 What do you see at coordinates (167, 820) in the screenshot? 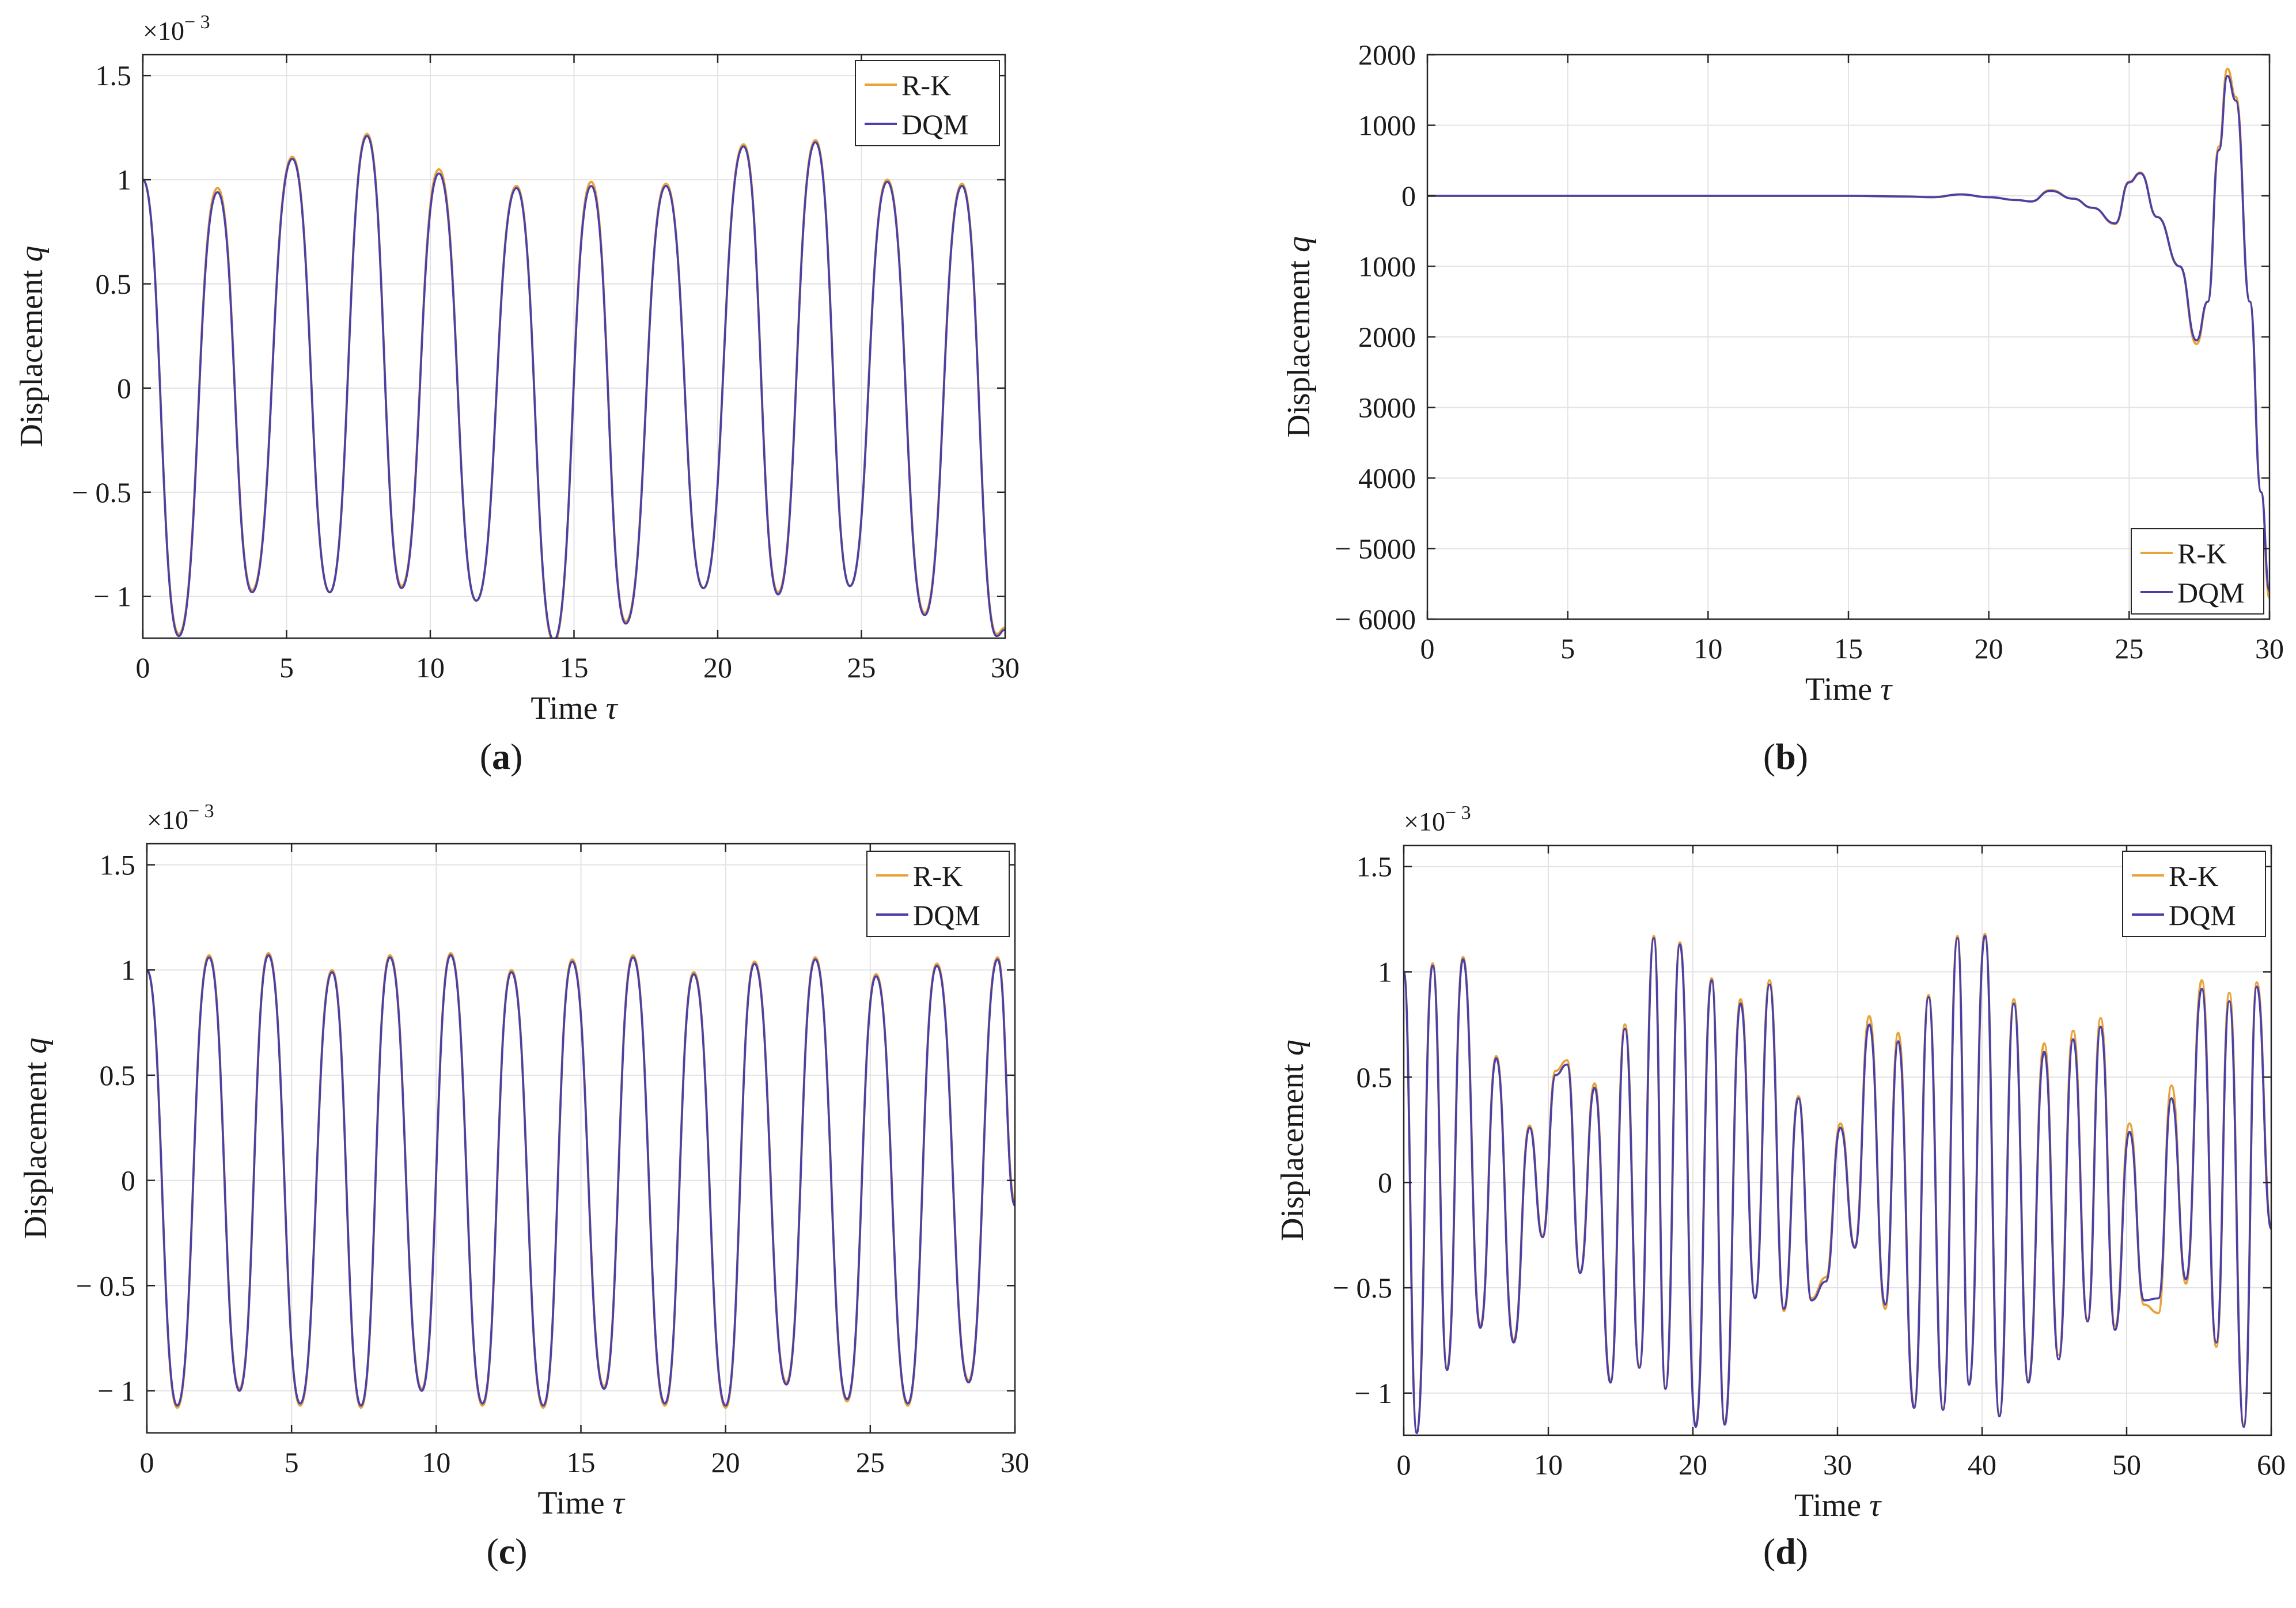
I see `y-multiplier-base: ×10` at bounding box center [167, 820].